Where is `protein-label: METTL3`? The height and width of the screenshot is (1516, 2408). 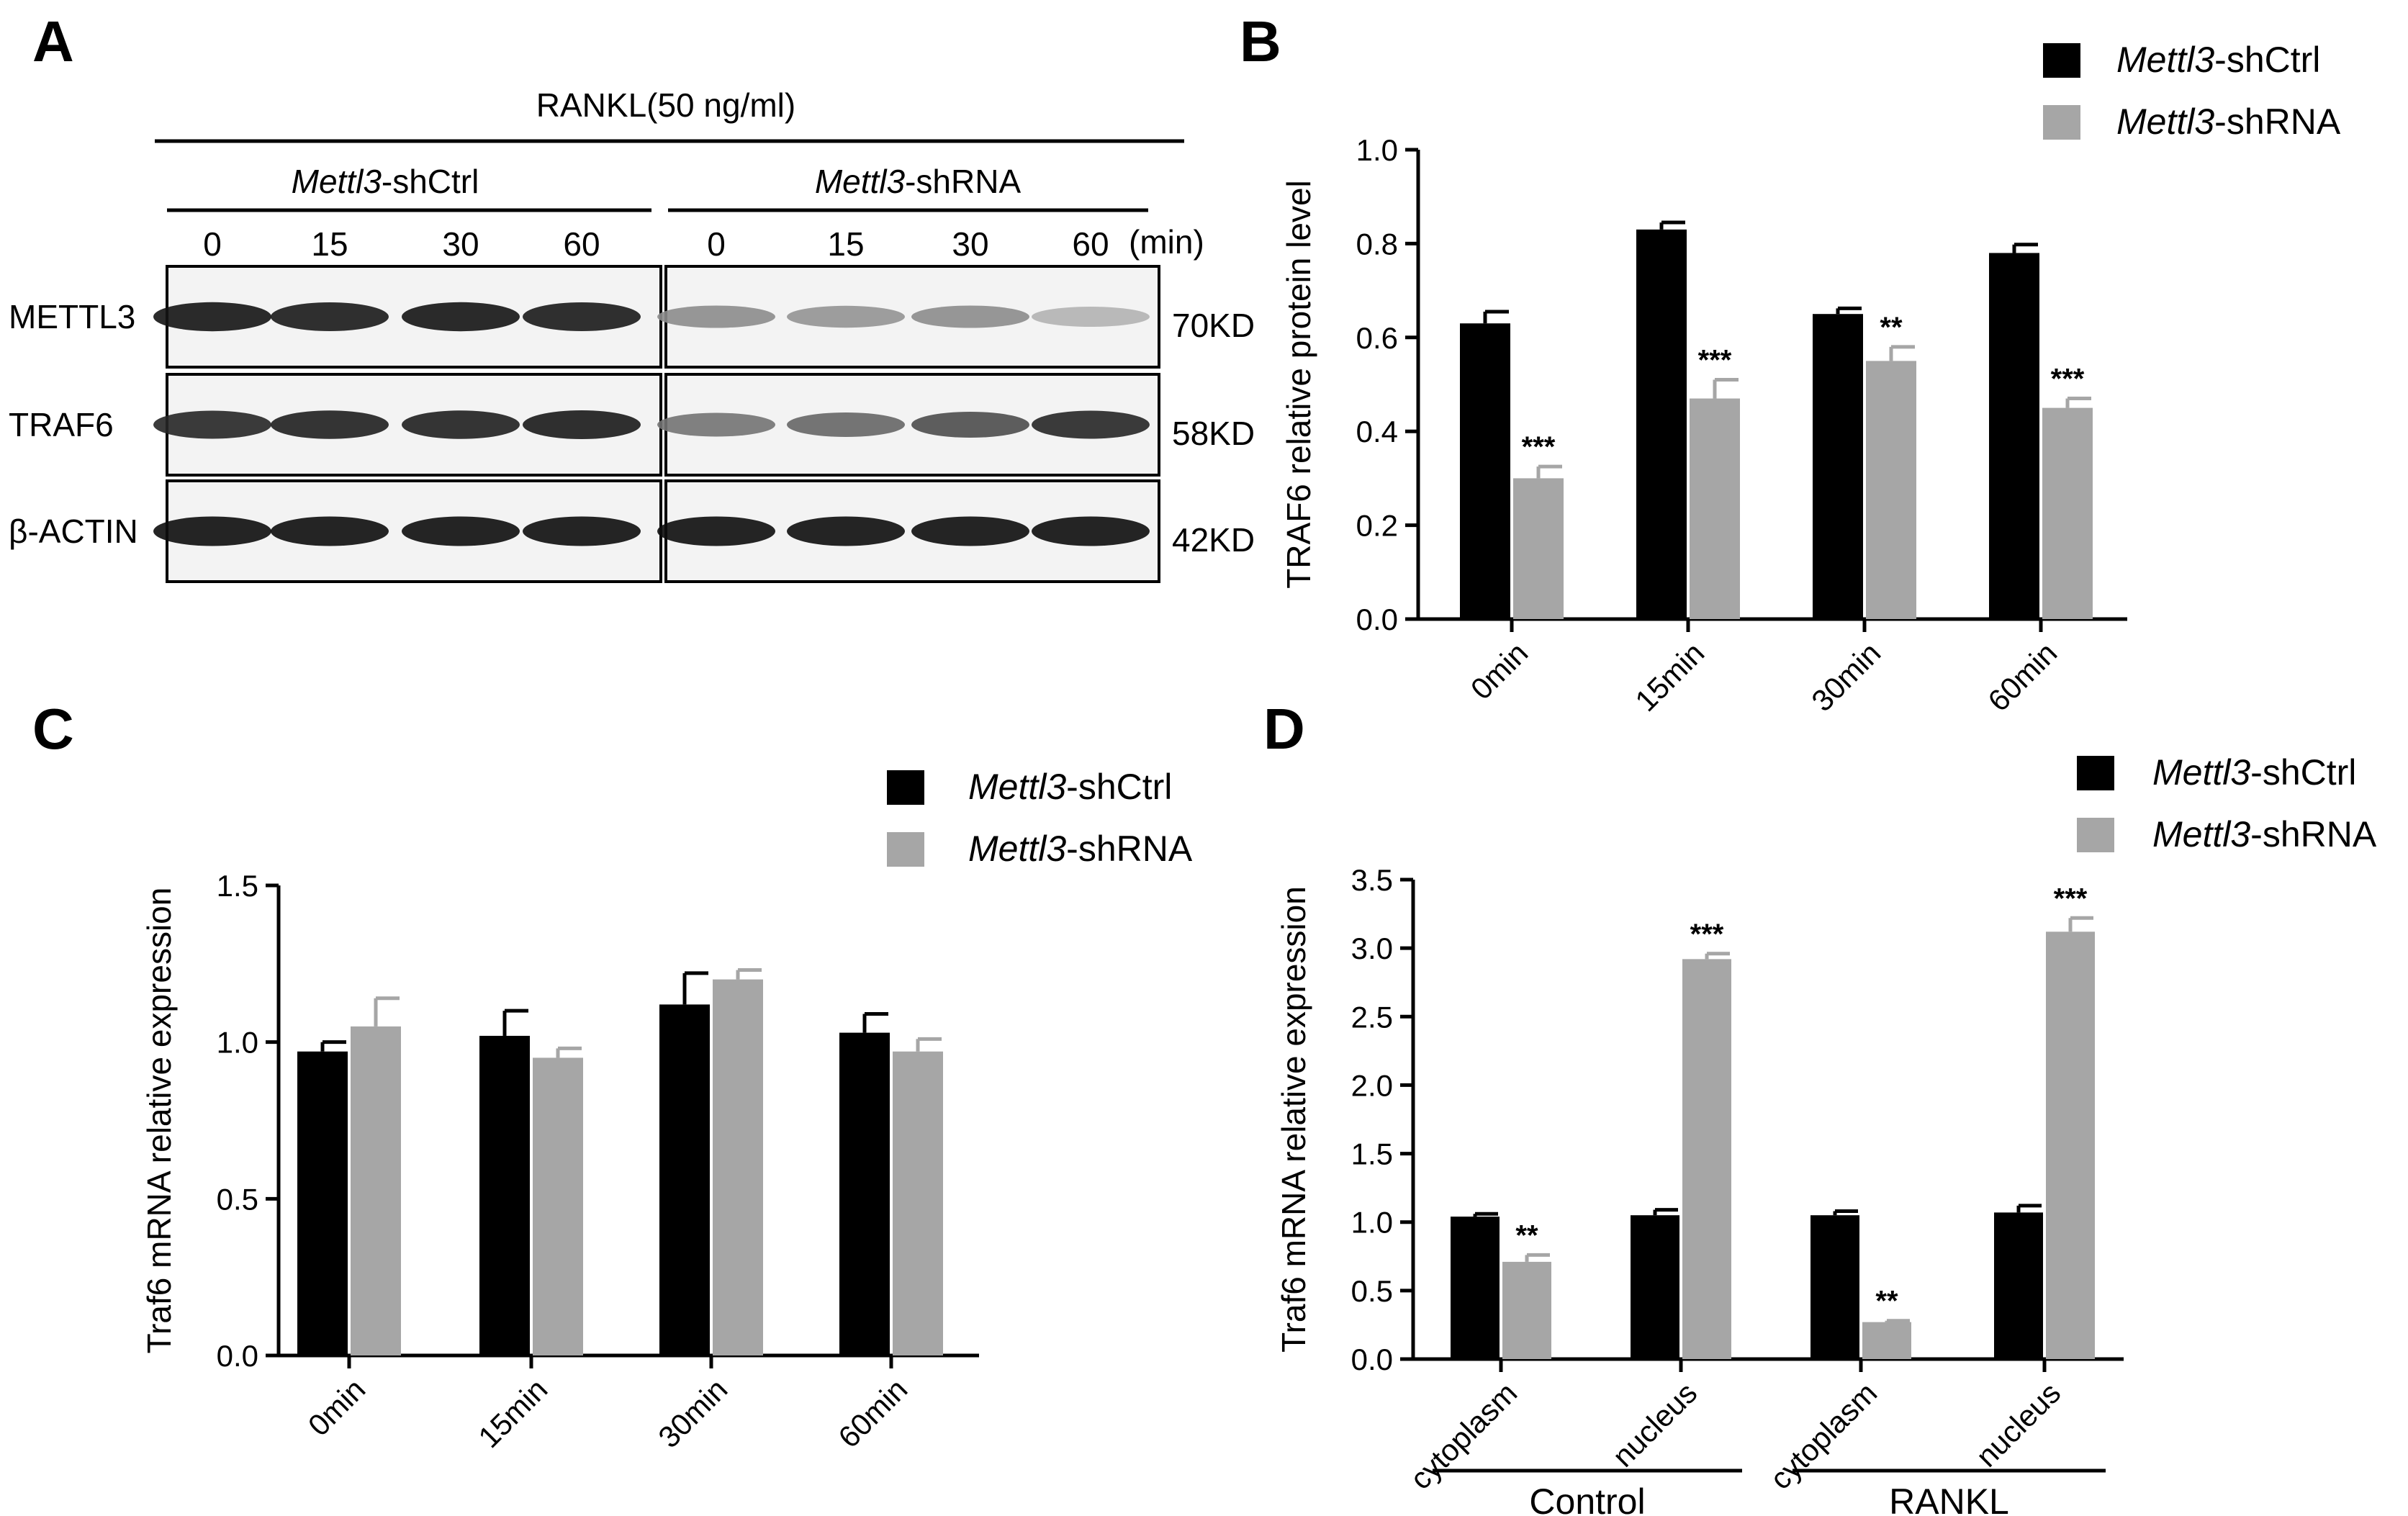
protein-label: METTL3 is located at coordinates (72, 316).